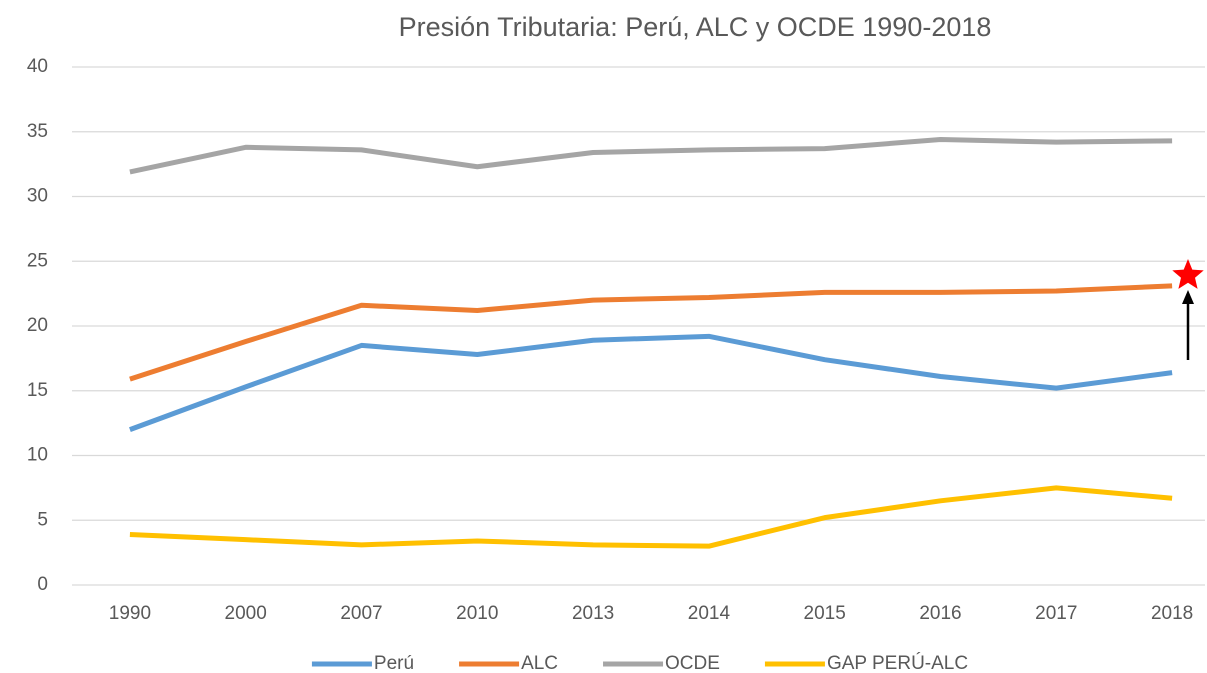 This screenshot has width=1207, height=673. What do you see at coordinates (477, 613) in the screenshot?
I see `x-tick-label: 2010` at bounding box center [477, 613].